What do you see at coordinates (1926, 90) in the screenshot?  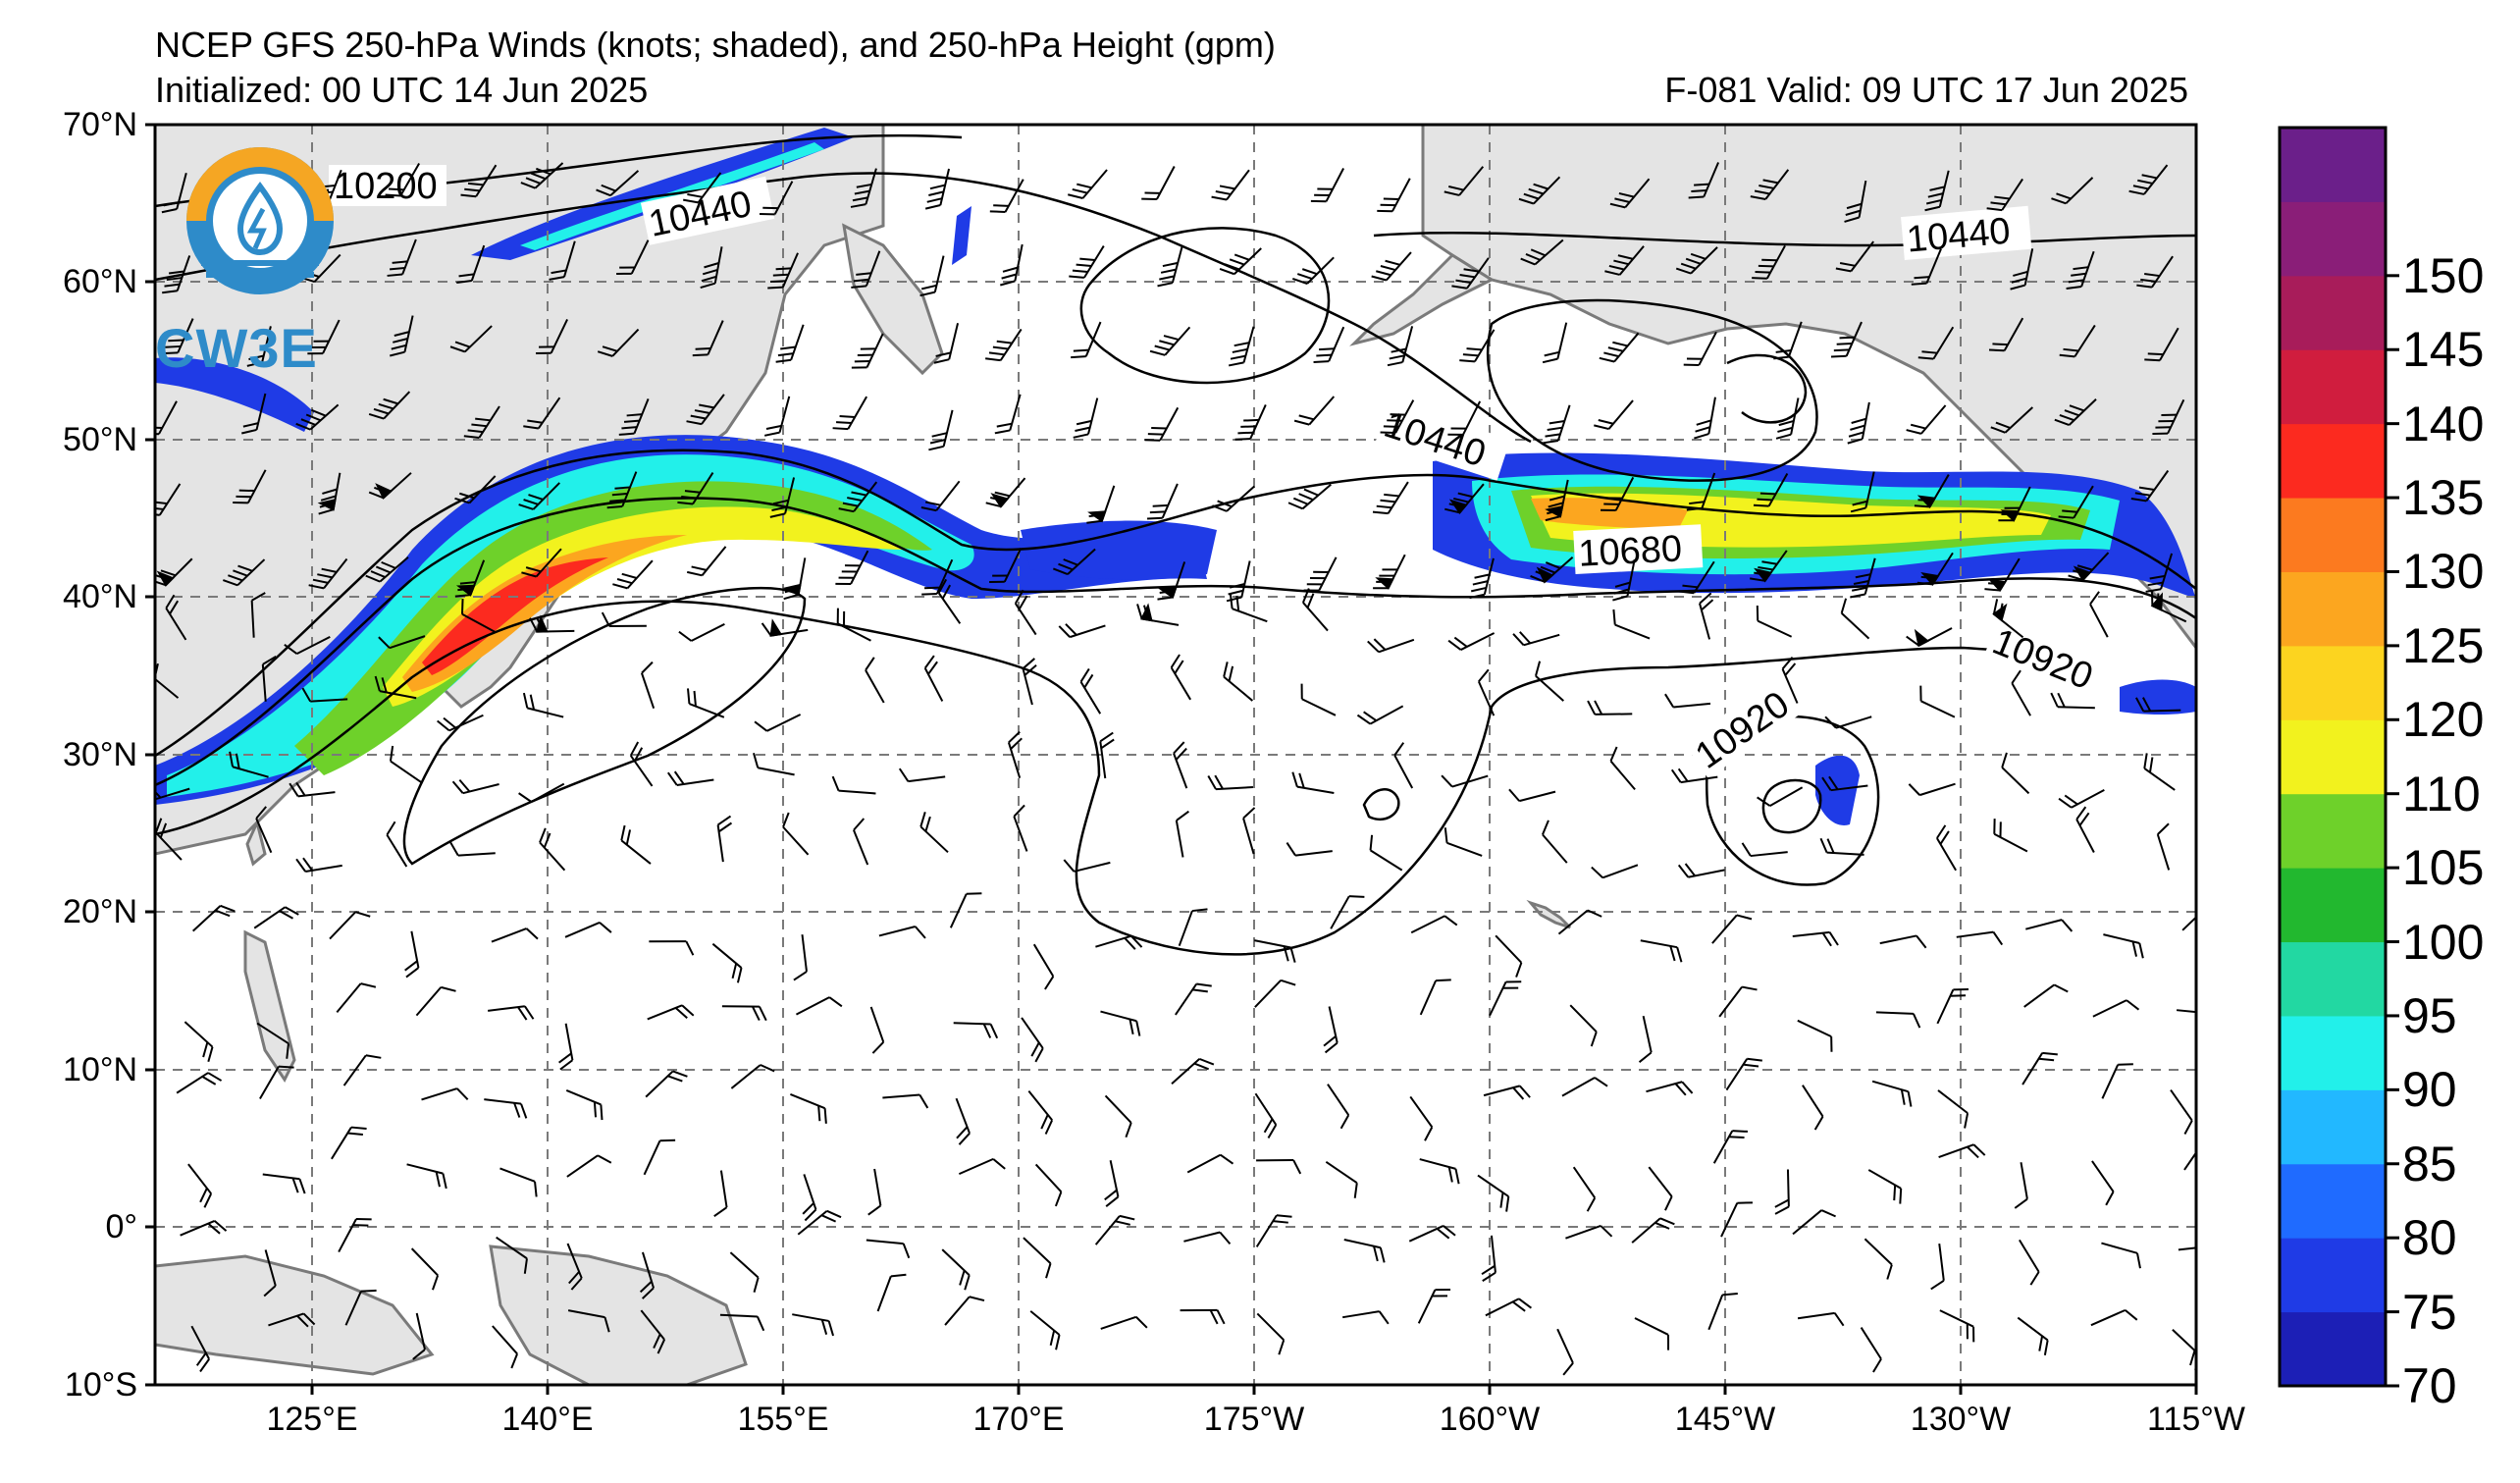 I see `valid-time: F-081 Valid: 09 UTC 17 Jun 2025` at bounding box center [1926, 90].